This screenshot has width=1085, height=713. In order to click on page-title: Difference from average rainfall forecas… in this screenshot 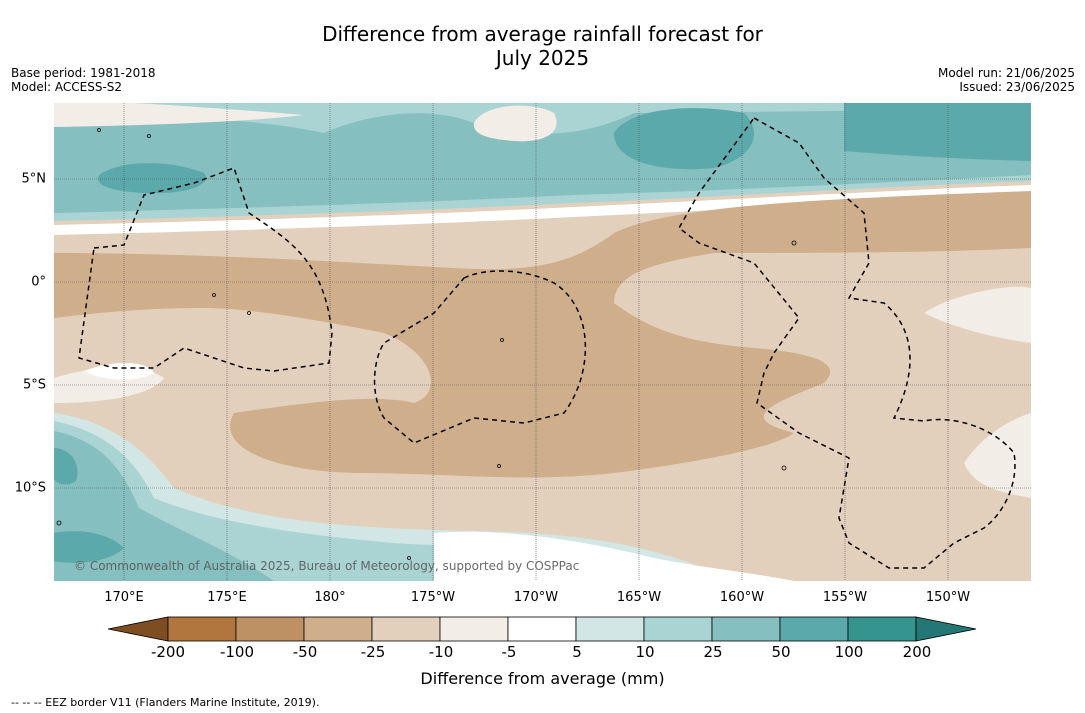, I will do `click(542, 46)`.